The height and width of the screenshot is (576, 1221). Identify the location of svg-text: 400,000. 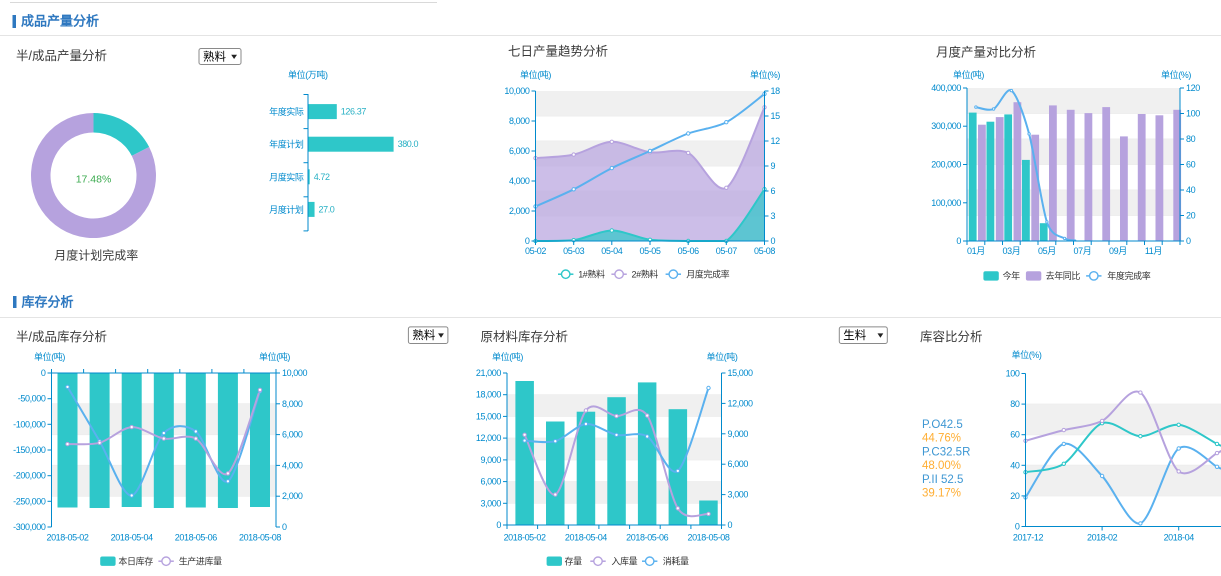
(946, 88).